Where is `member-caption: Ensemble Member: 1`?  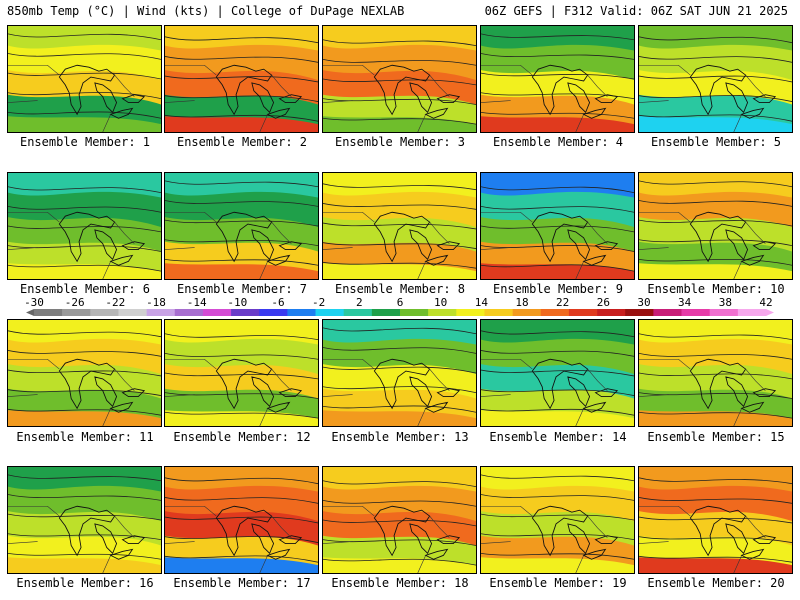
member-caption: Ensemble Member: 1 is located at coordinates (85, 142).